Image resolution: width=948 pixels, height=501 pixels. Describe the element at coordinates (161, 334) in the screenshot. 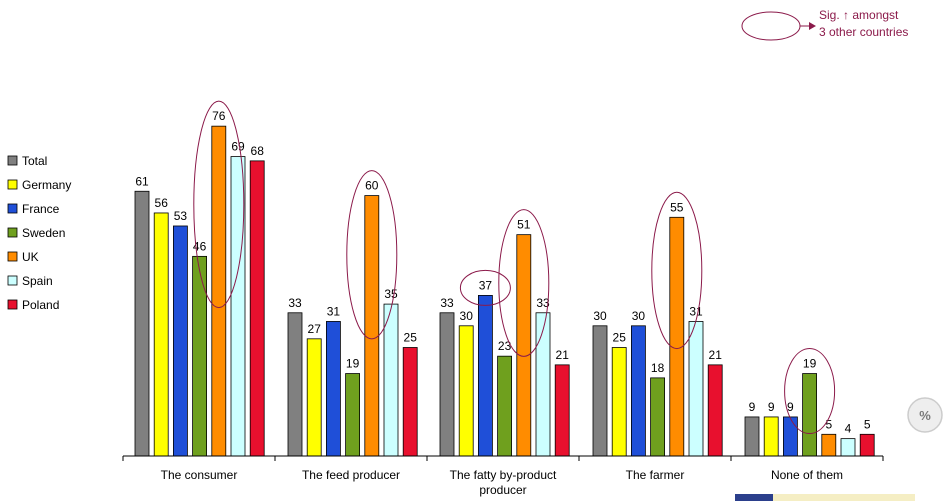

I see `bar-the-consumer-germany` at that location.